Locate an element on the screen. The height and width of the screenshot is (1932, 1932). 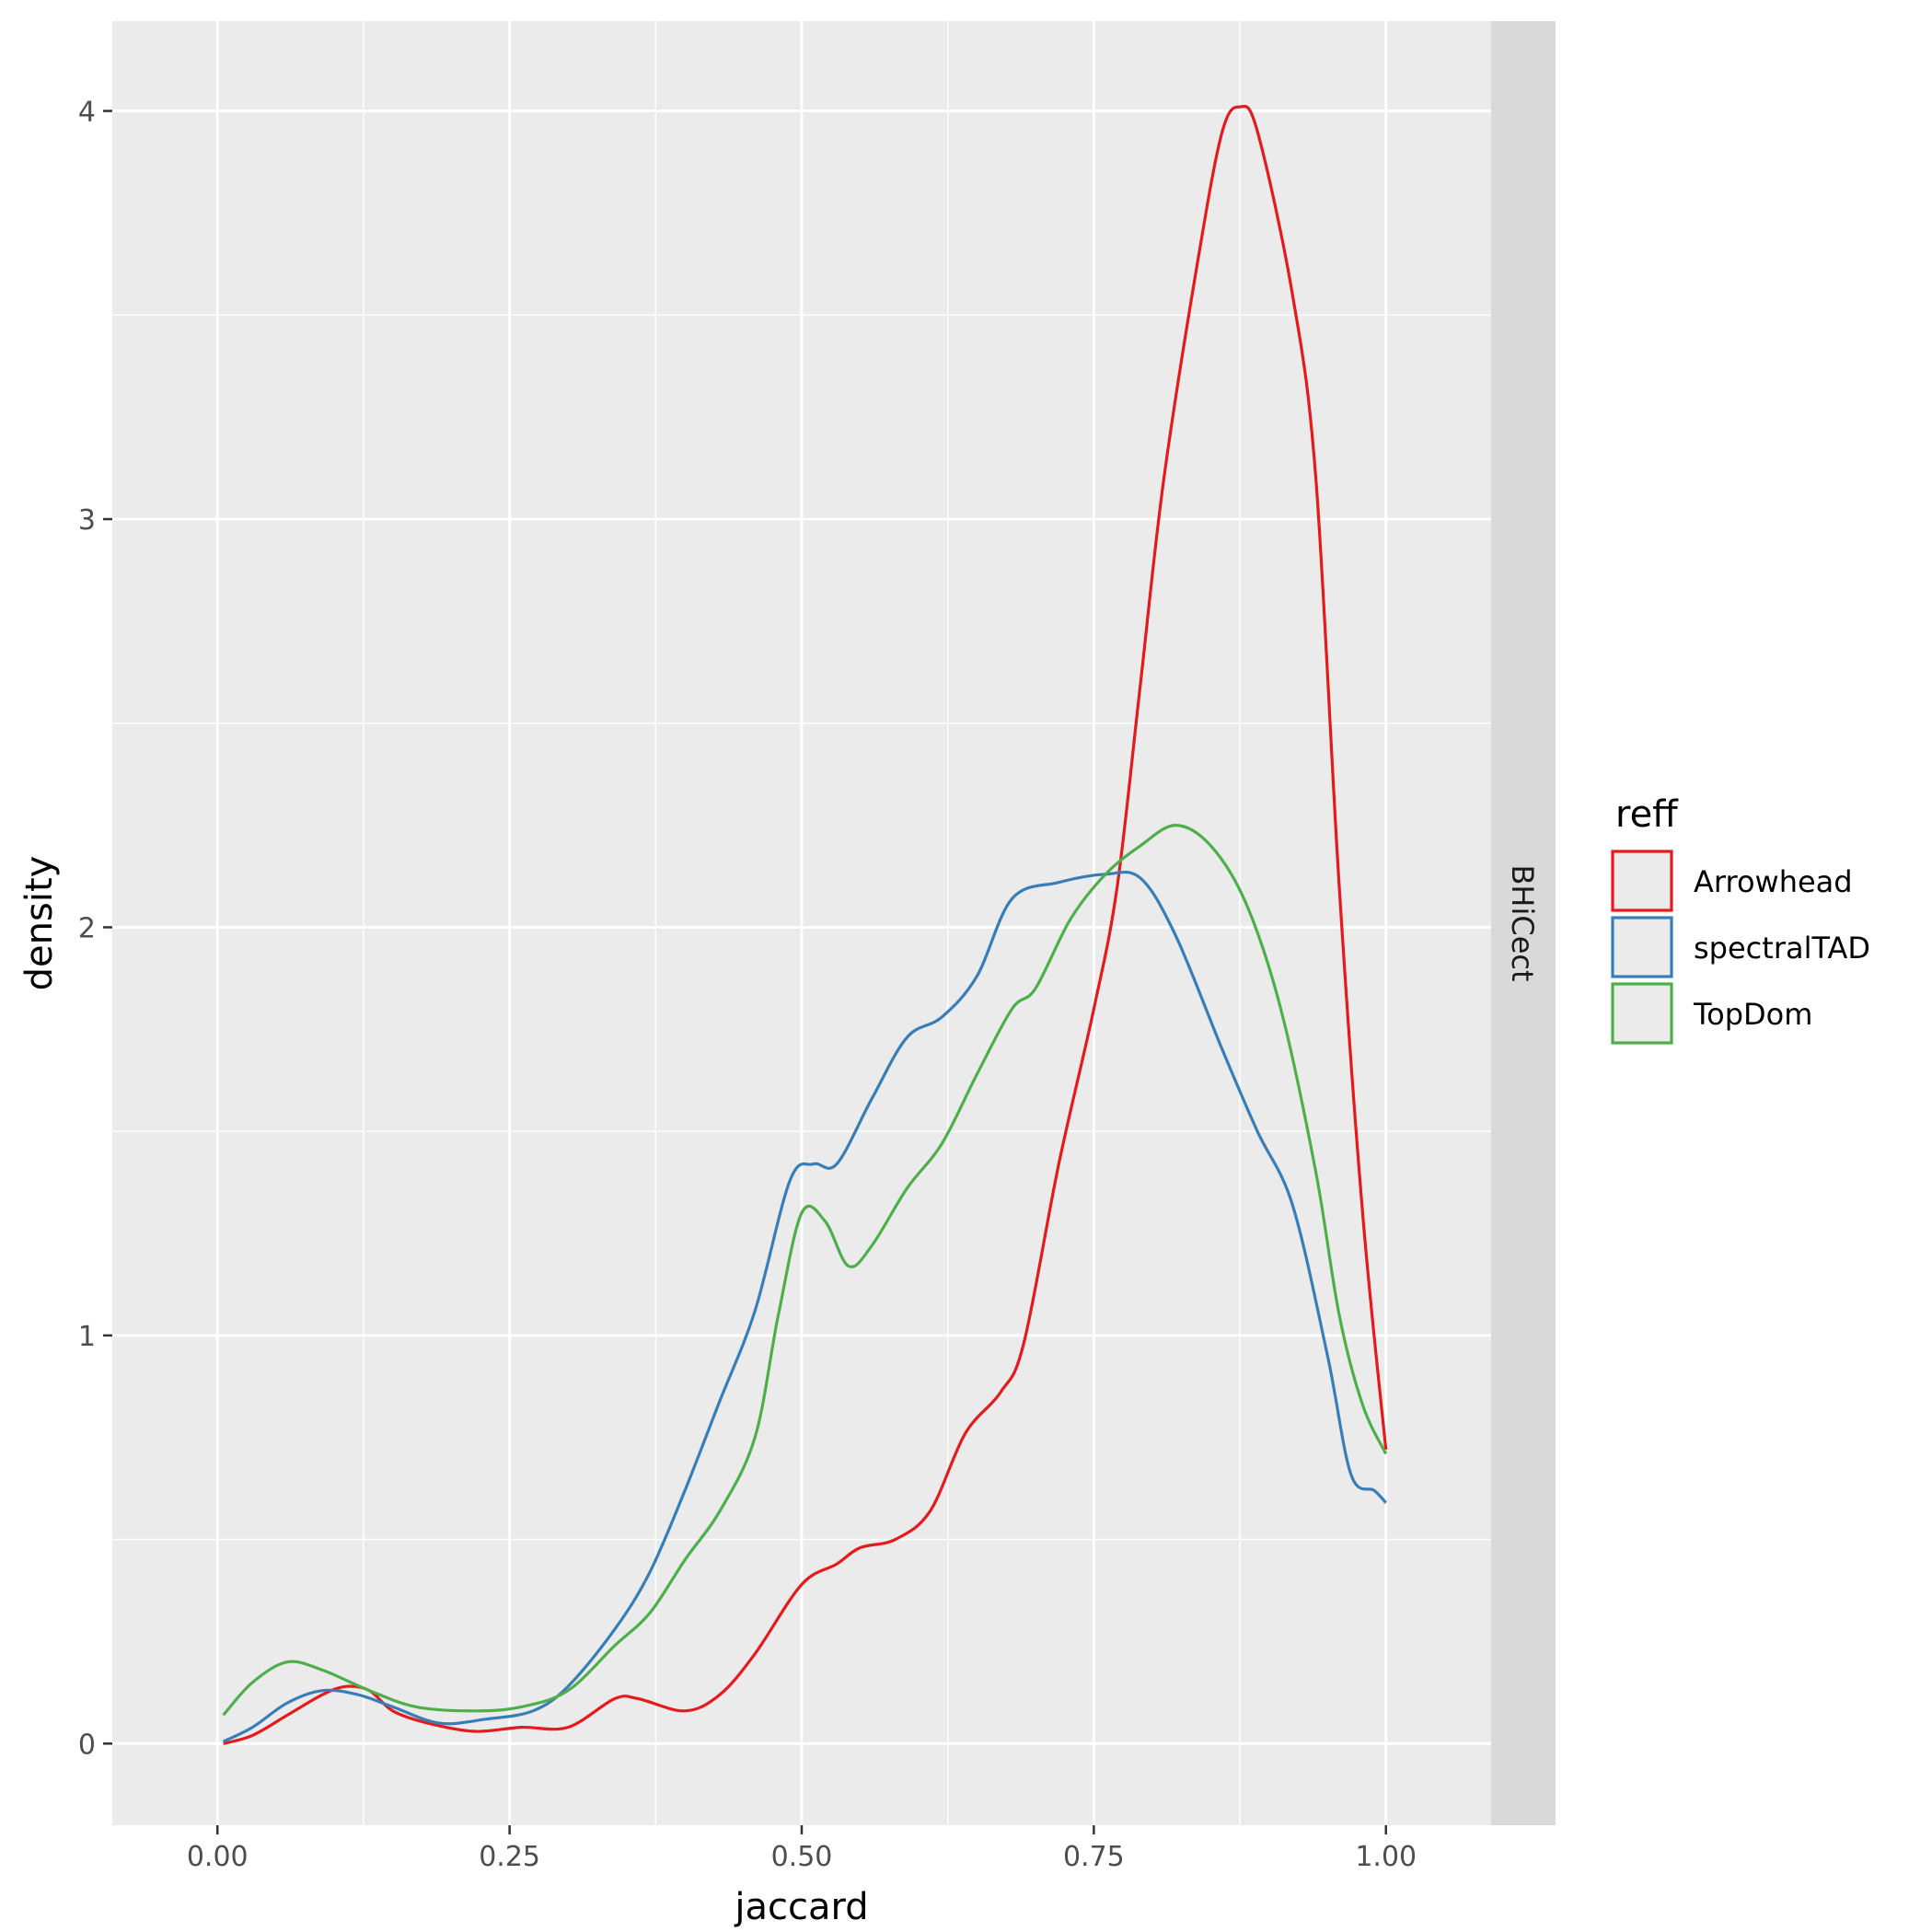
y-axis-title: density is located at coordinates (40, 924).